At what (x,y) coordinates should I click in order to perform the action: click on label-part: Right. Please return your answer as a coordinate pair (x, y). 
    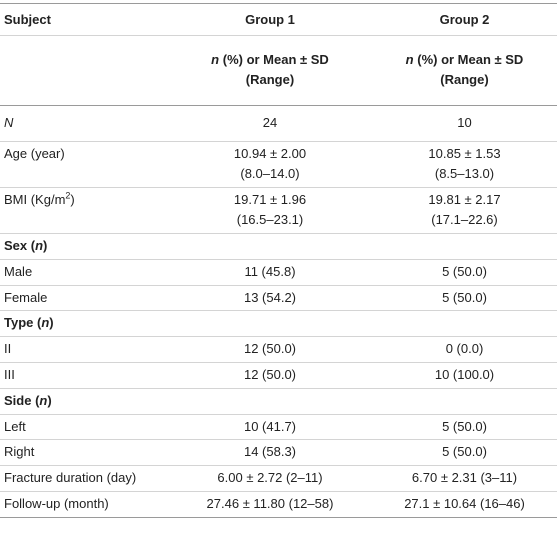
    Looking at the image, I should click on (19, 452).